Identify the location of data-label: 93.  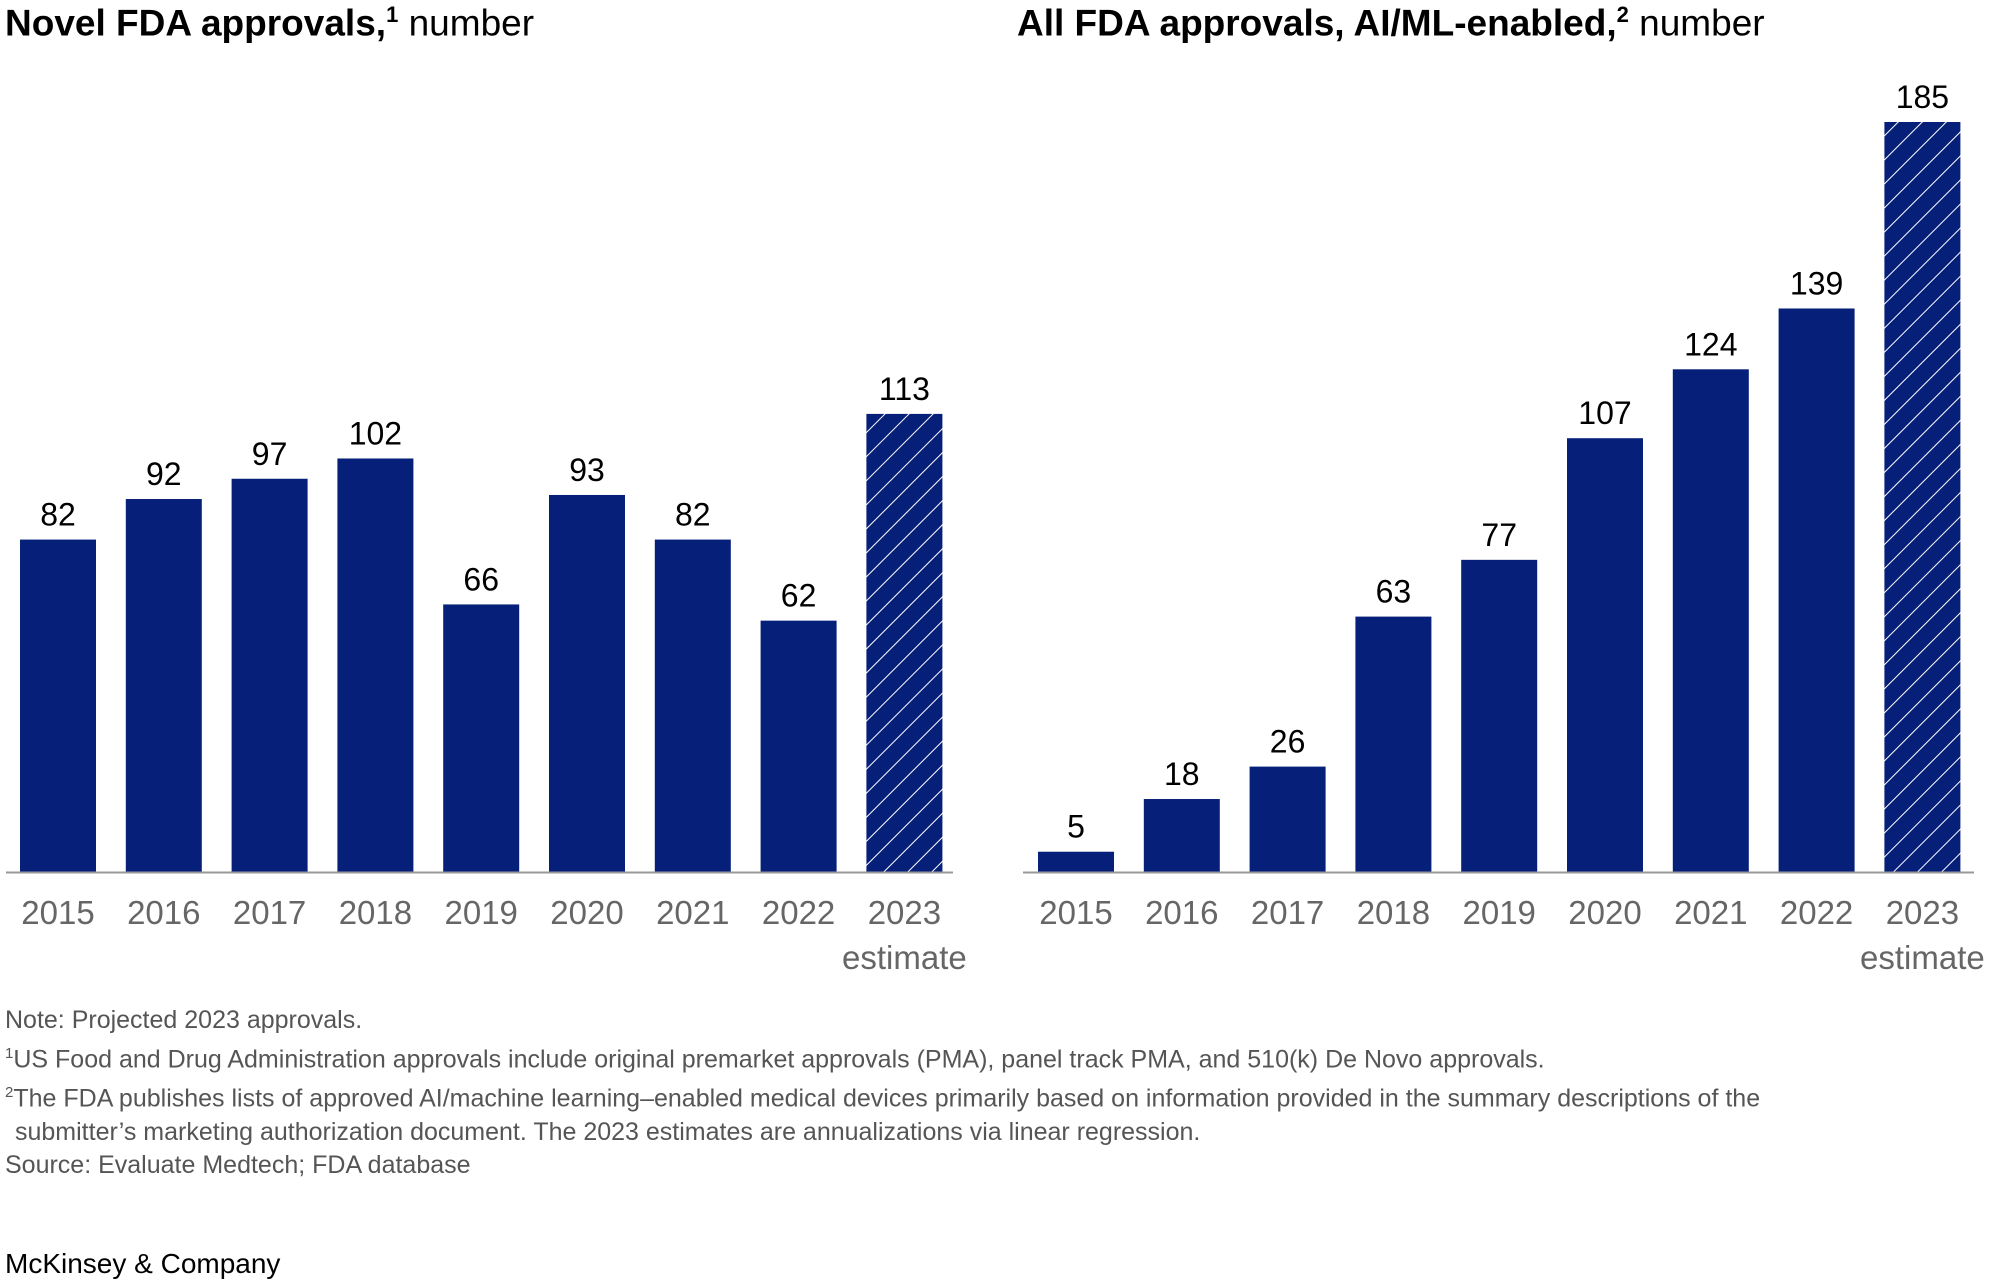
(587, 470).